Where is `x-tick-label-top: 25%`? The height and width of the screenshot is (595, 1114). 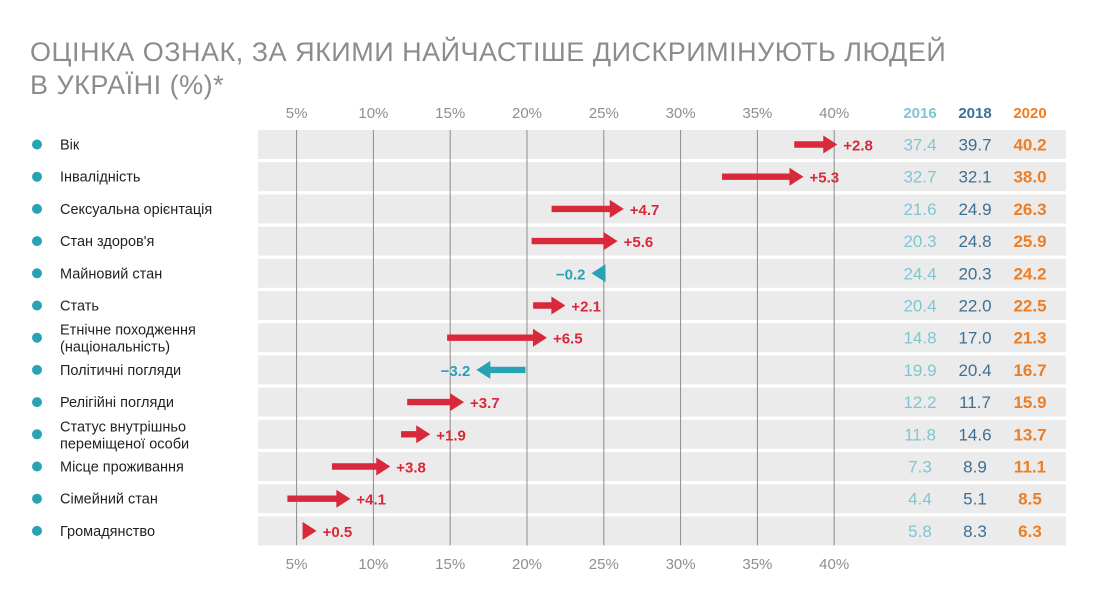
x-tick-label-top: 25% is located at coordinates (604, 113).